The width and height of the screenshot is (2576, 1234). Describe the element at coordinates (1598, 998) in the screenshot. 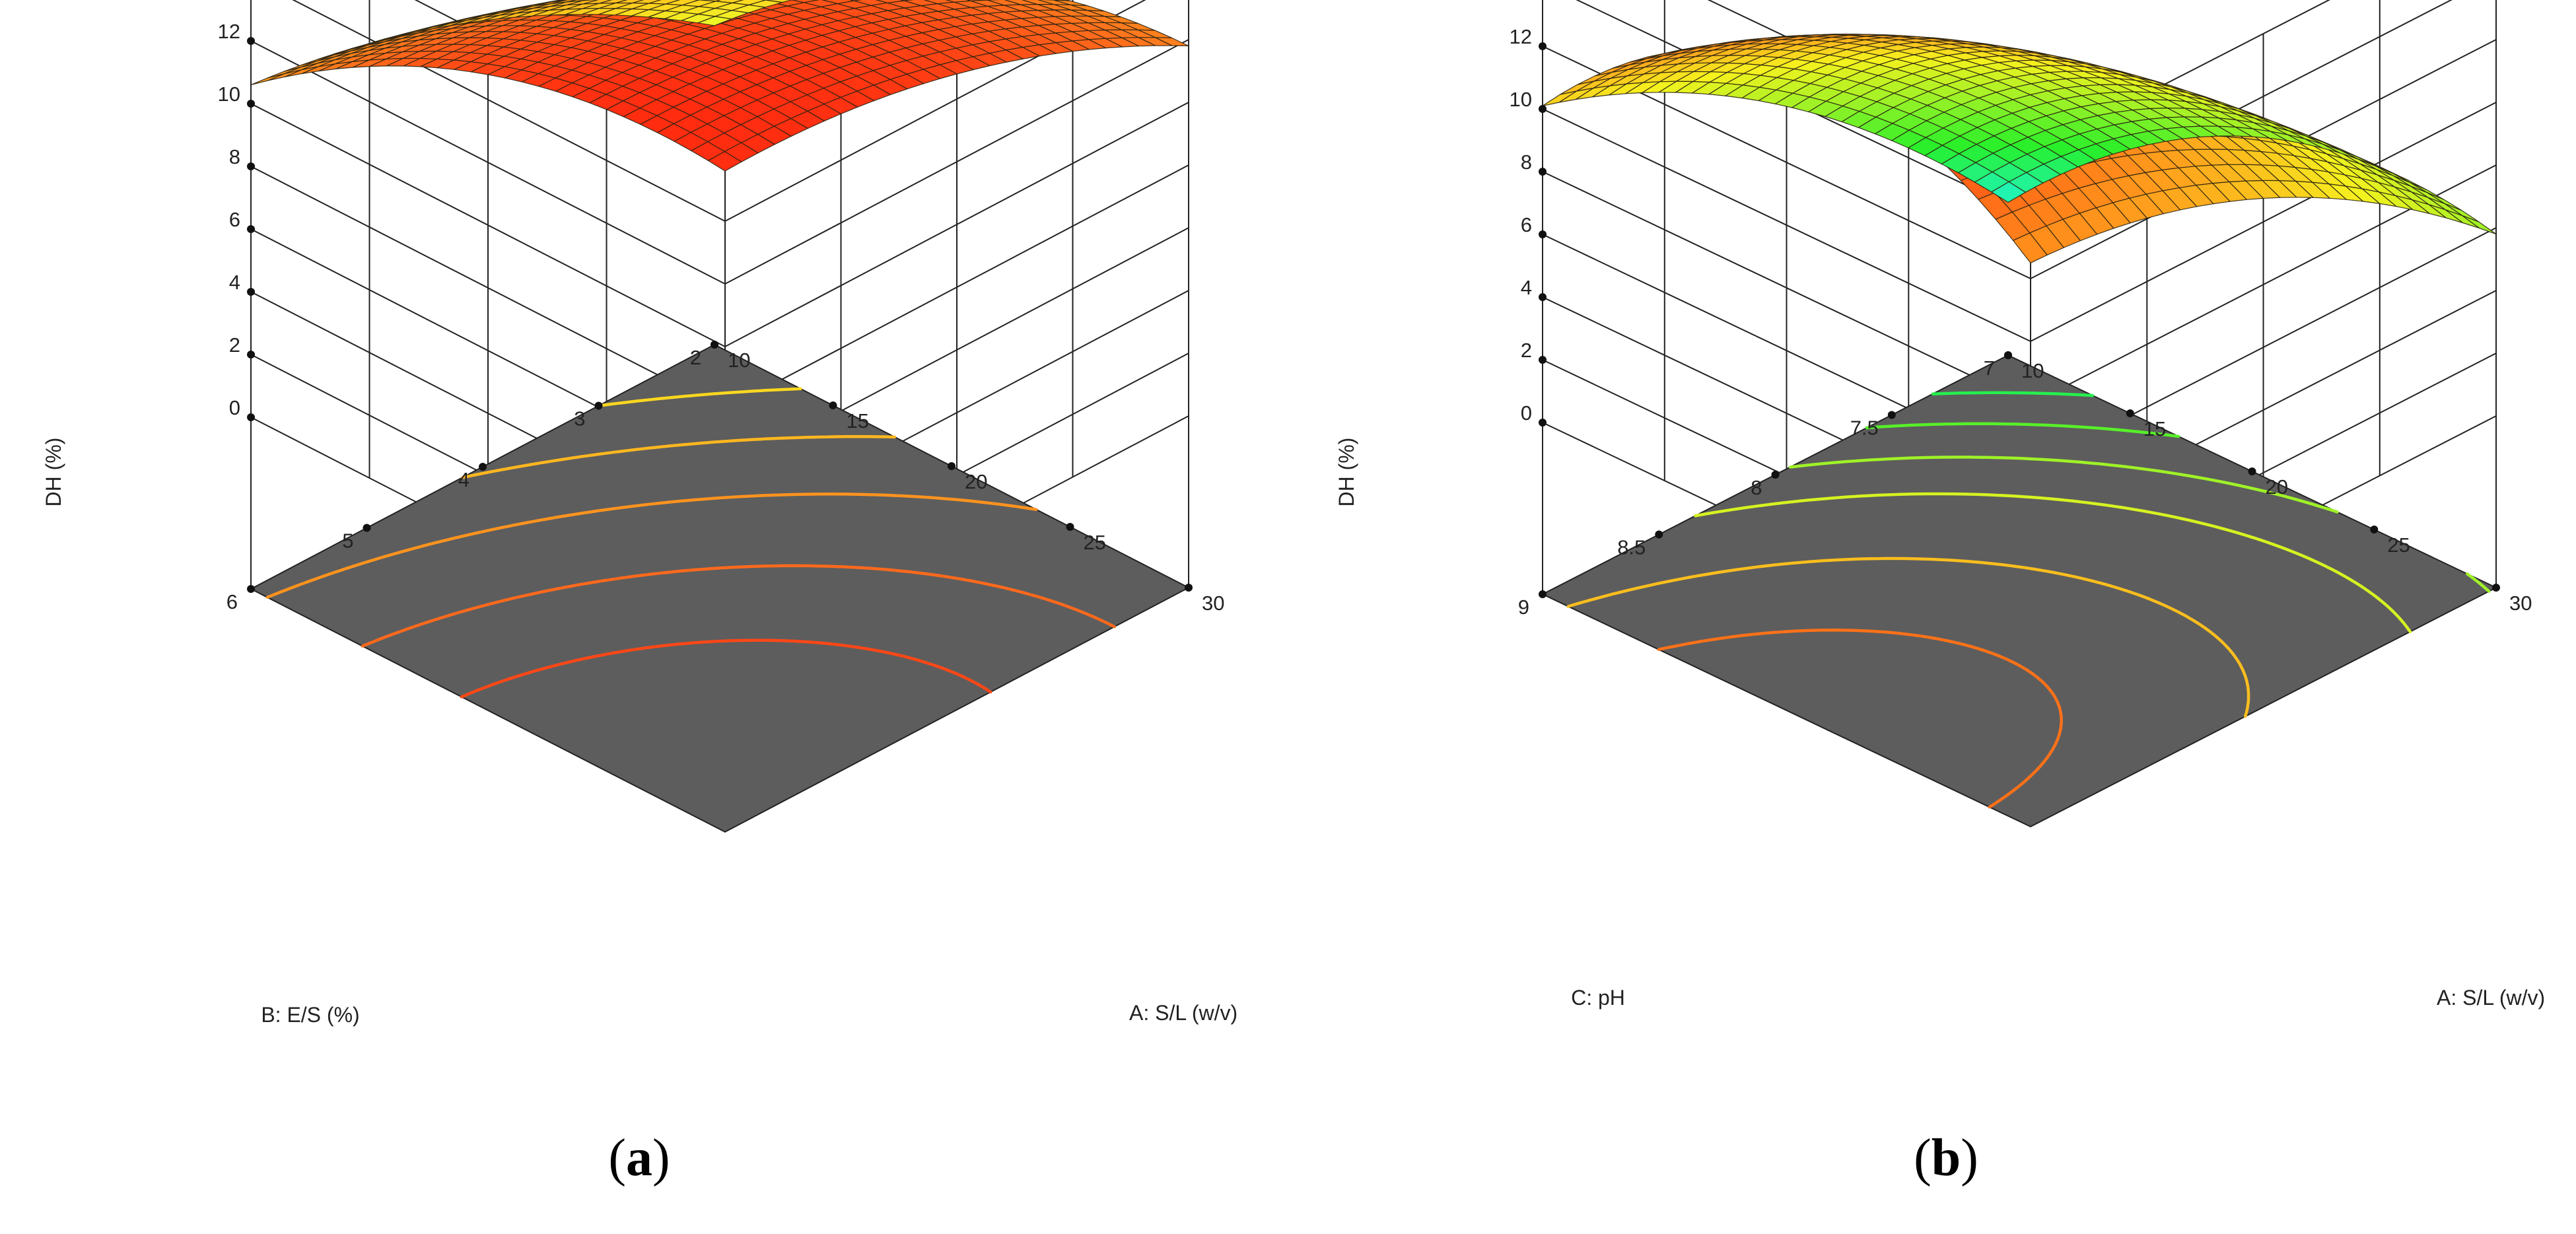

I see `y-axis-title: C: pH` at that location.